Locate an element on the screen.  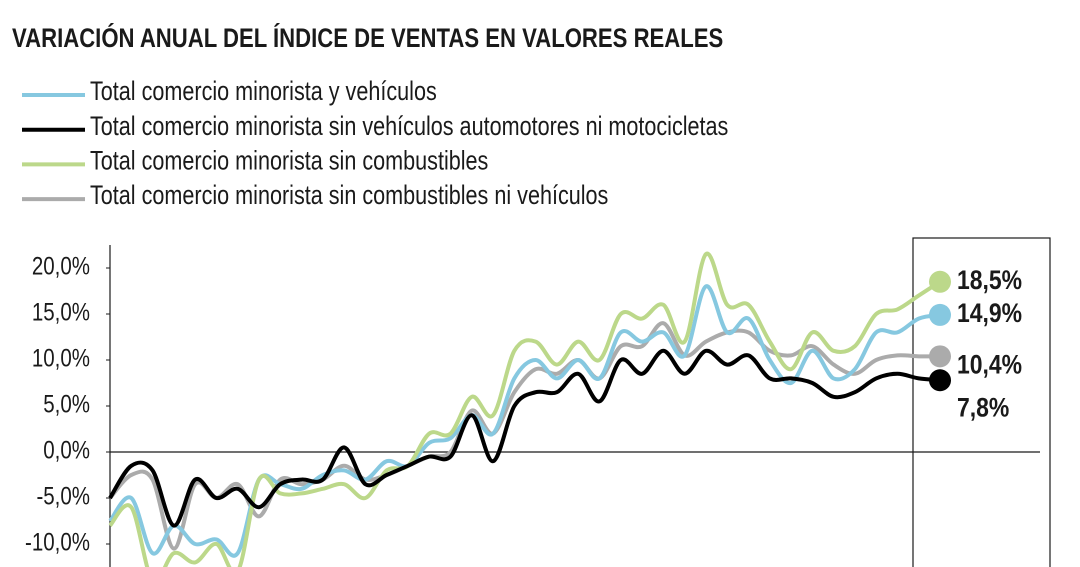
value-label: 14,9% is located at coordinates (989, 313).